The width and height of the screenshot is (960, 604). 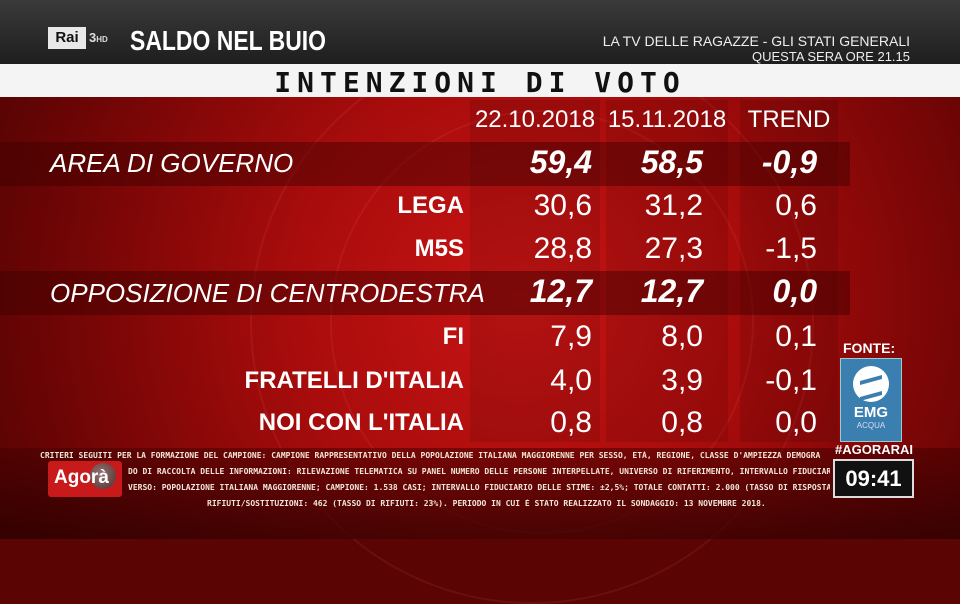 I want to click on value-cell: 27,3, so click(x=673, y=248).